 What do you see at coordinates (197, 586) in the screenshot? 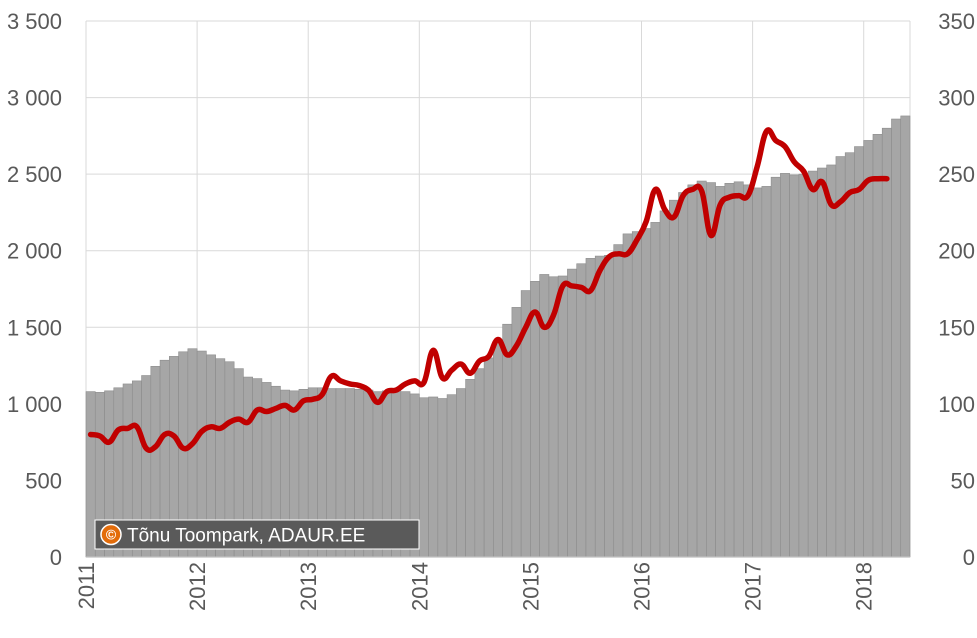
I see `x-tick-label: 2012` at bounding box center [197, 586].